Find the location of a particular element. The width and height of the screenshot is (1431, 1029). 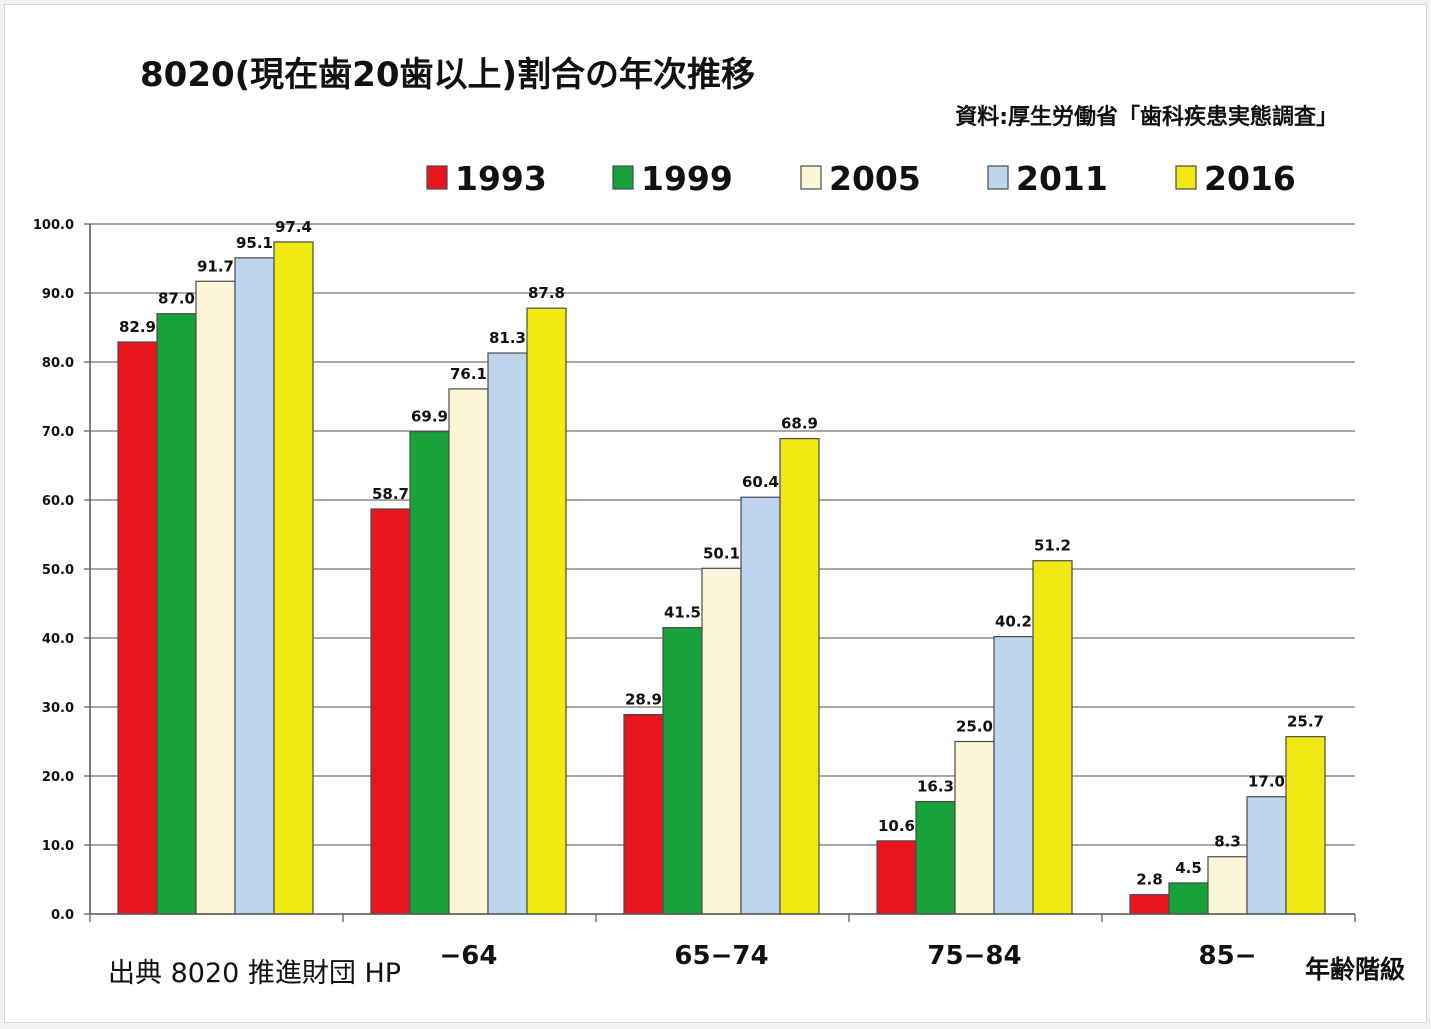

data-label: 68.9 is located at coordinates (799, 424).